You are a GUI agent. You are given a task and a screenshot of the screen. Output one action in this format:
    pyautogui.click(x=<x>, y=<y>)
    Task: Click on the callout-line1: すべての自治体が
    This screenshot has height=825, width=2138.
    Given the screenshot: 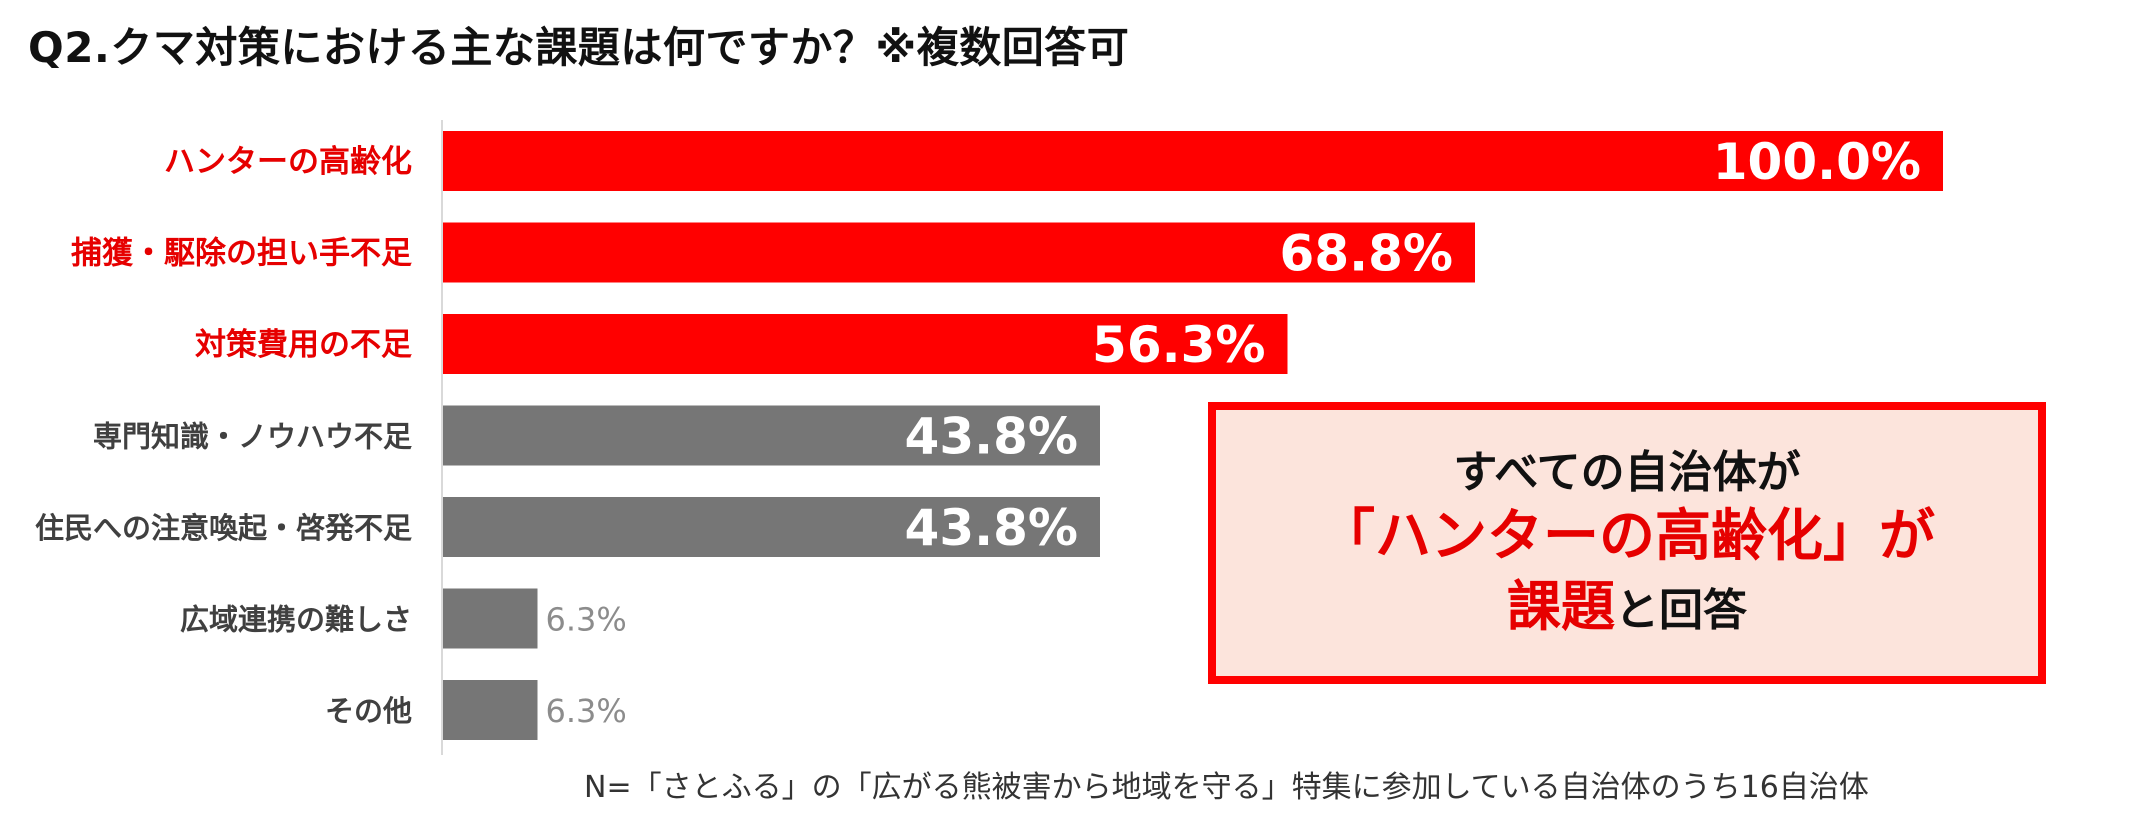 What is the action you would take?
    pyautogui.click(x=1627, y=473)
    